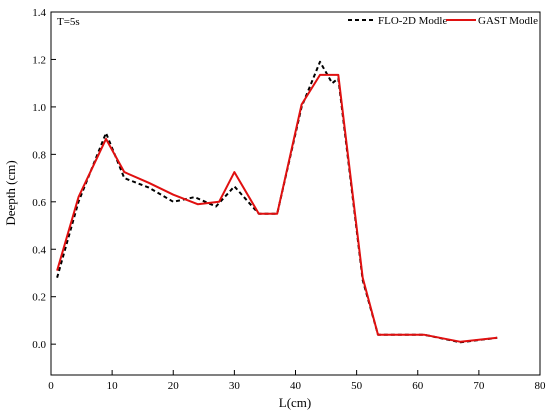 The height and width of the screenshot is (413, 550). Describe the element at coordinates (508, 21) in the screenshot. I see `legend-label-gast: GAST Modle` at that location.